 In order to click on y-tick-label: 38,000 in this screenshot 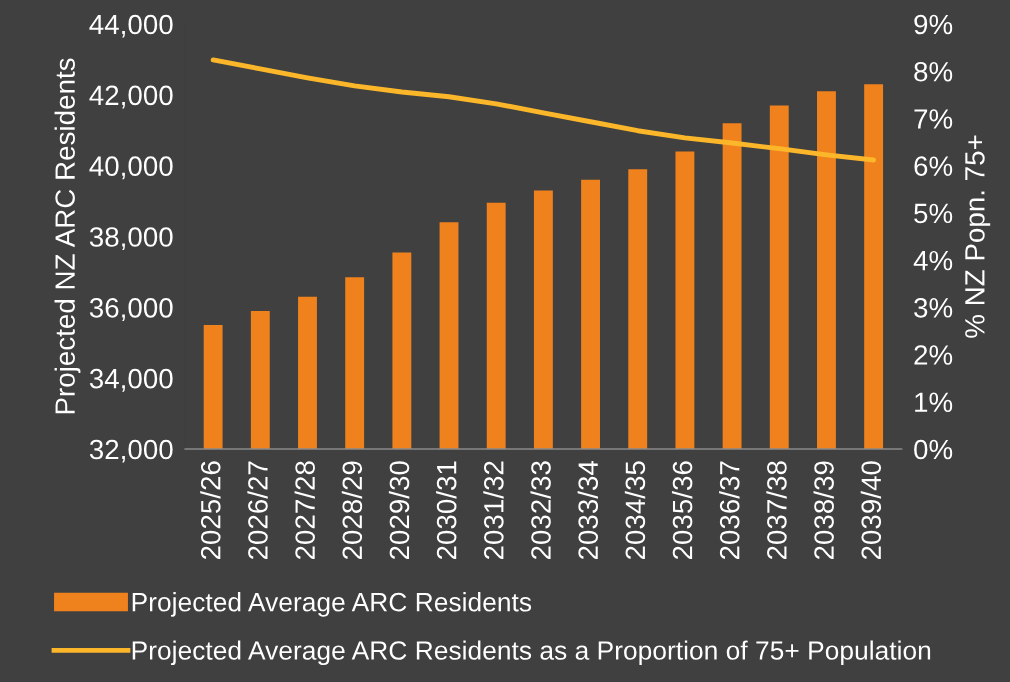, I will do `click(131, 239)`.